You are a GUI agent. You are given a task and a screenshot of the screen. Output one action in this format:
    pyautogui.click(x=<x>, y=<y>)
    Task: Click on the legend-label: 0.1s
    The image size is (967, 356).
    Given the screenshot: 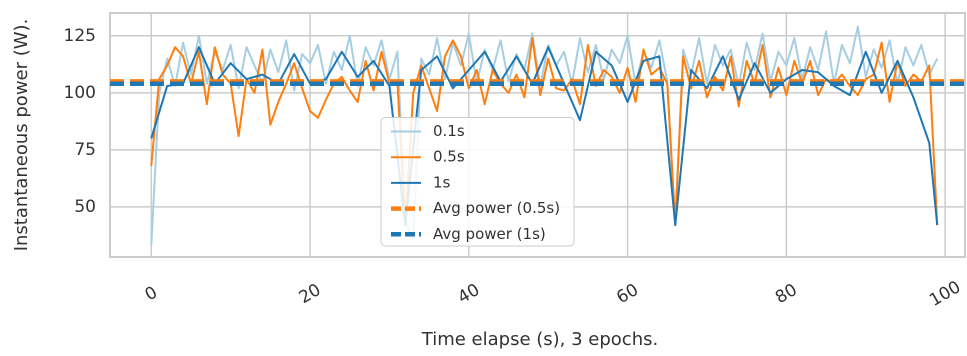 What is the action you would take?
    pyautogui.click(x=449, y=131)
    